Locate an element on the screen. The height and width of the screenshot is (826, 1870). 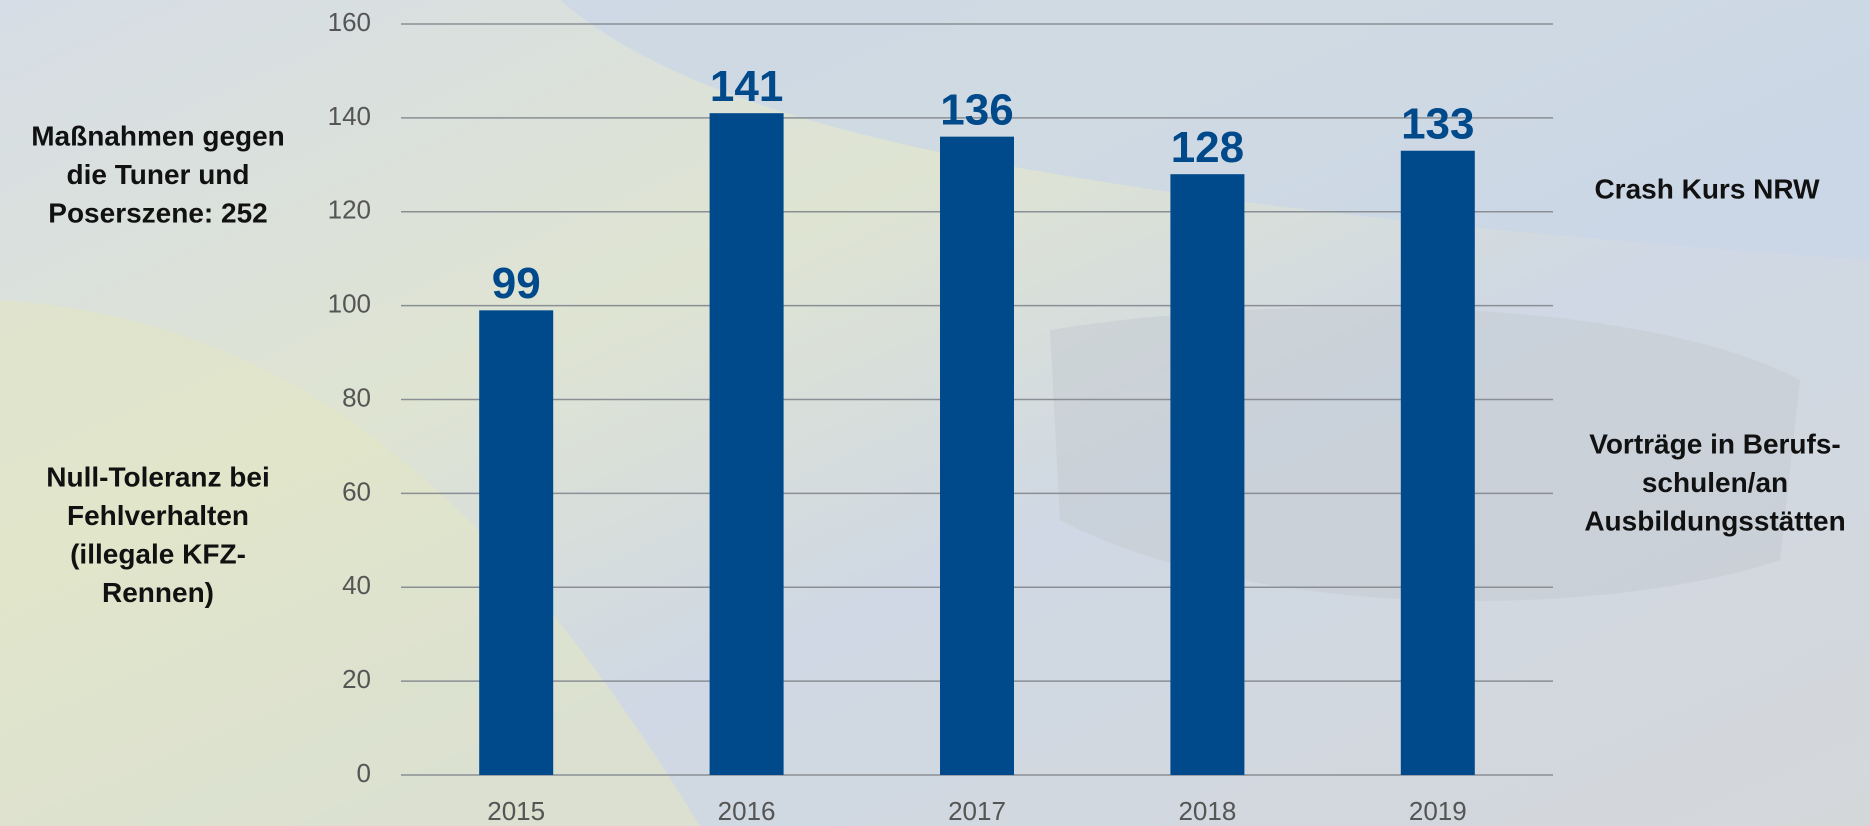
x-tick-label: 2016 is located at coordinates (747, 811).